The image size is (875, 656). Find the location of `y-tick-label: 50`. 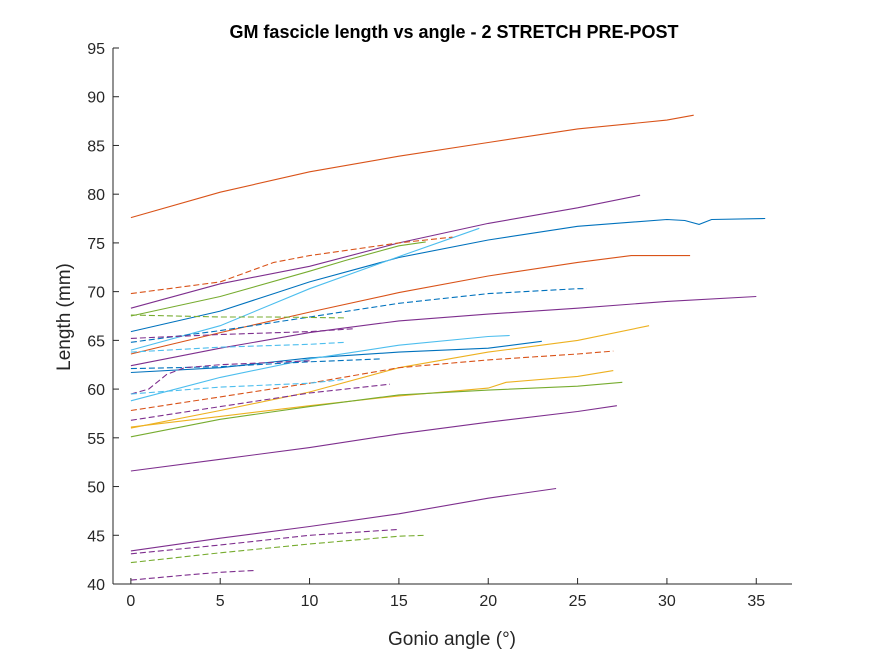

y-tick-label: 50 is located at coordinates (96, 488).